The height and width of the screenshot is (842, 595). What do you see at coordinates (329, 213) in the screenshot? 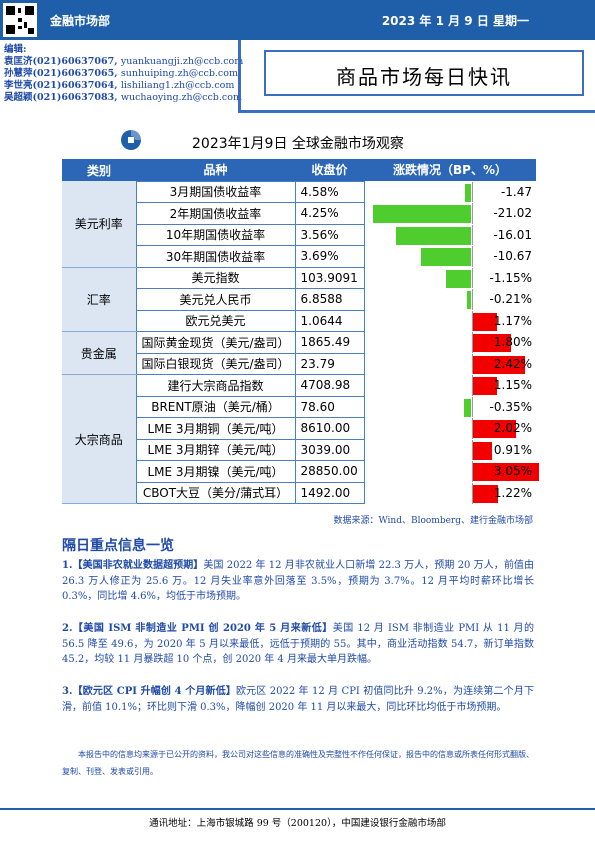
I see `close-cell: 4.25%` at bounding box center [329, 213].